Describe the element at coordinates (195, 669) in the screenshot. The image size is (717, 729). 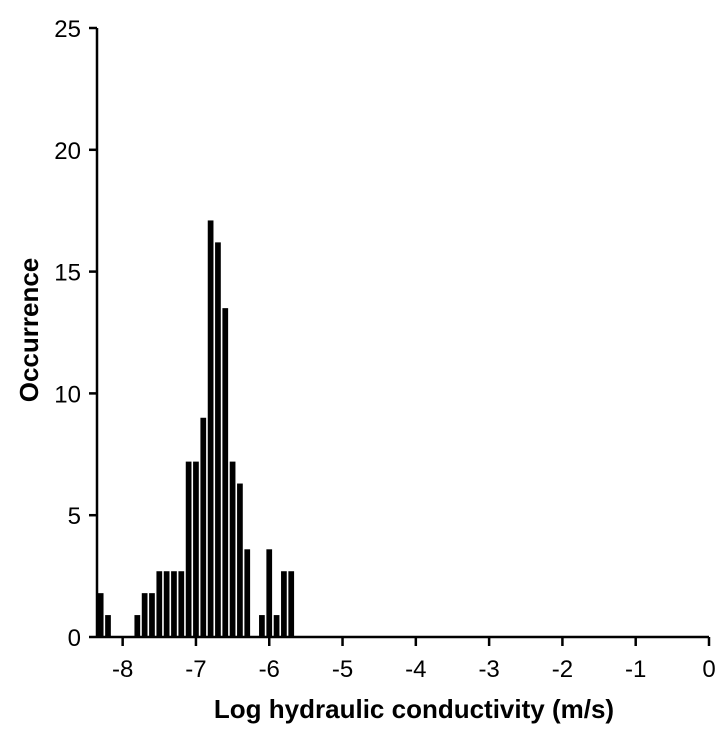
I see `x-tick-label: -7` at that location.